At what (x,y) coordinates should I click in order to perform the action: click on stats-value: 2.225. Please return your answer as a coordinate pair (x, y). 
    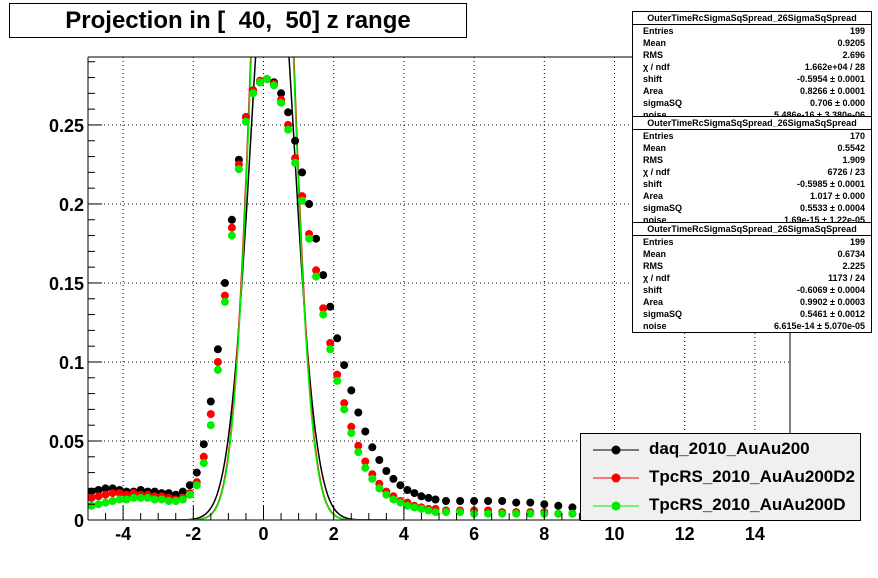
    Looking at the image, I should click on (853, 266).